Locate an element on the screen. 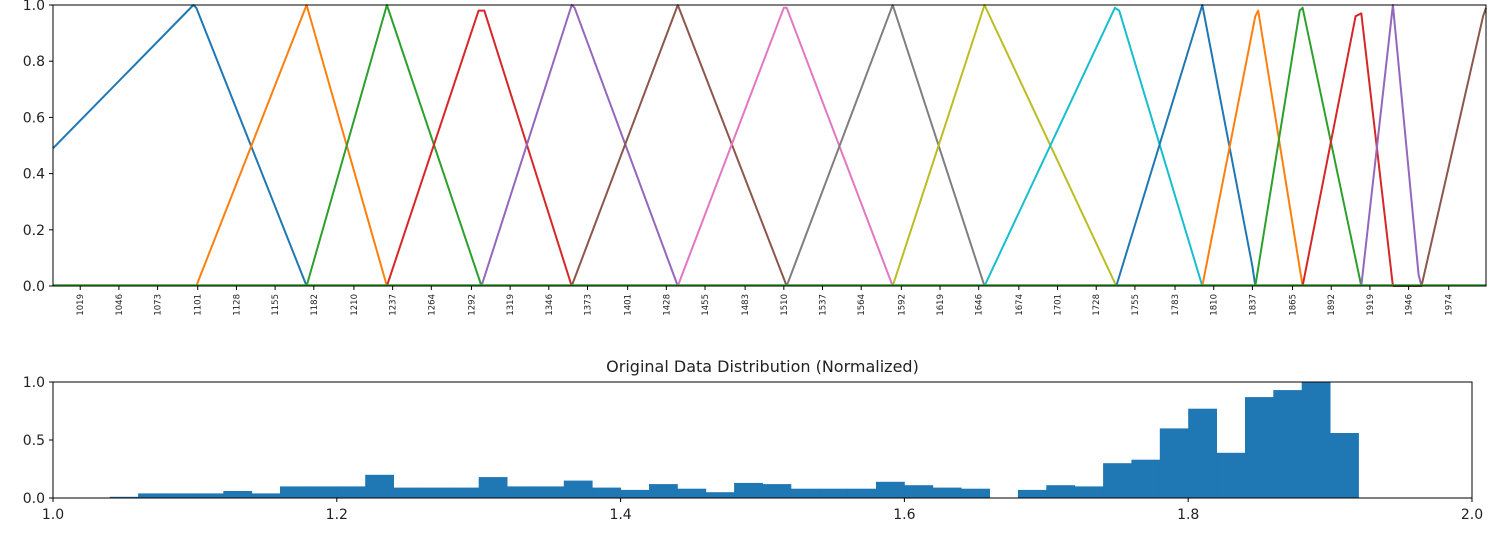  y-tick-label: 0.2 is located at coordinates (34, 231).